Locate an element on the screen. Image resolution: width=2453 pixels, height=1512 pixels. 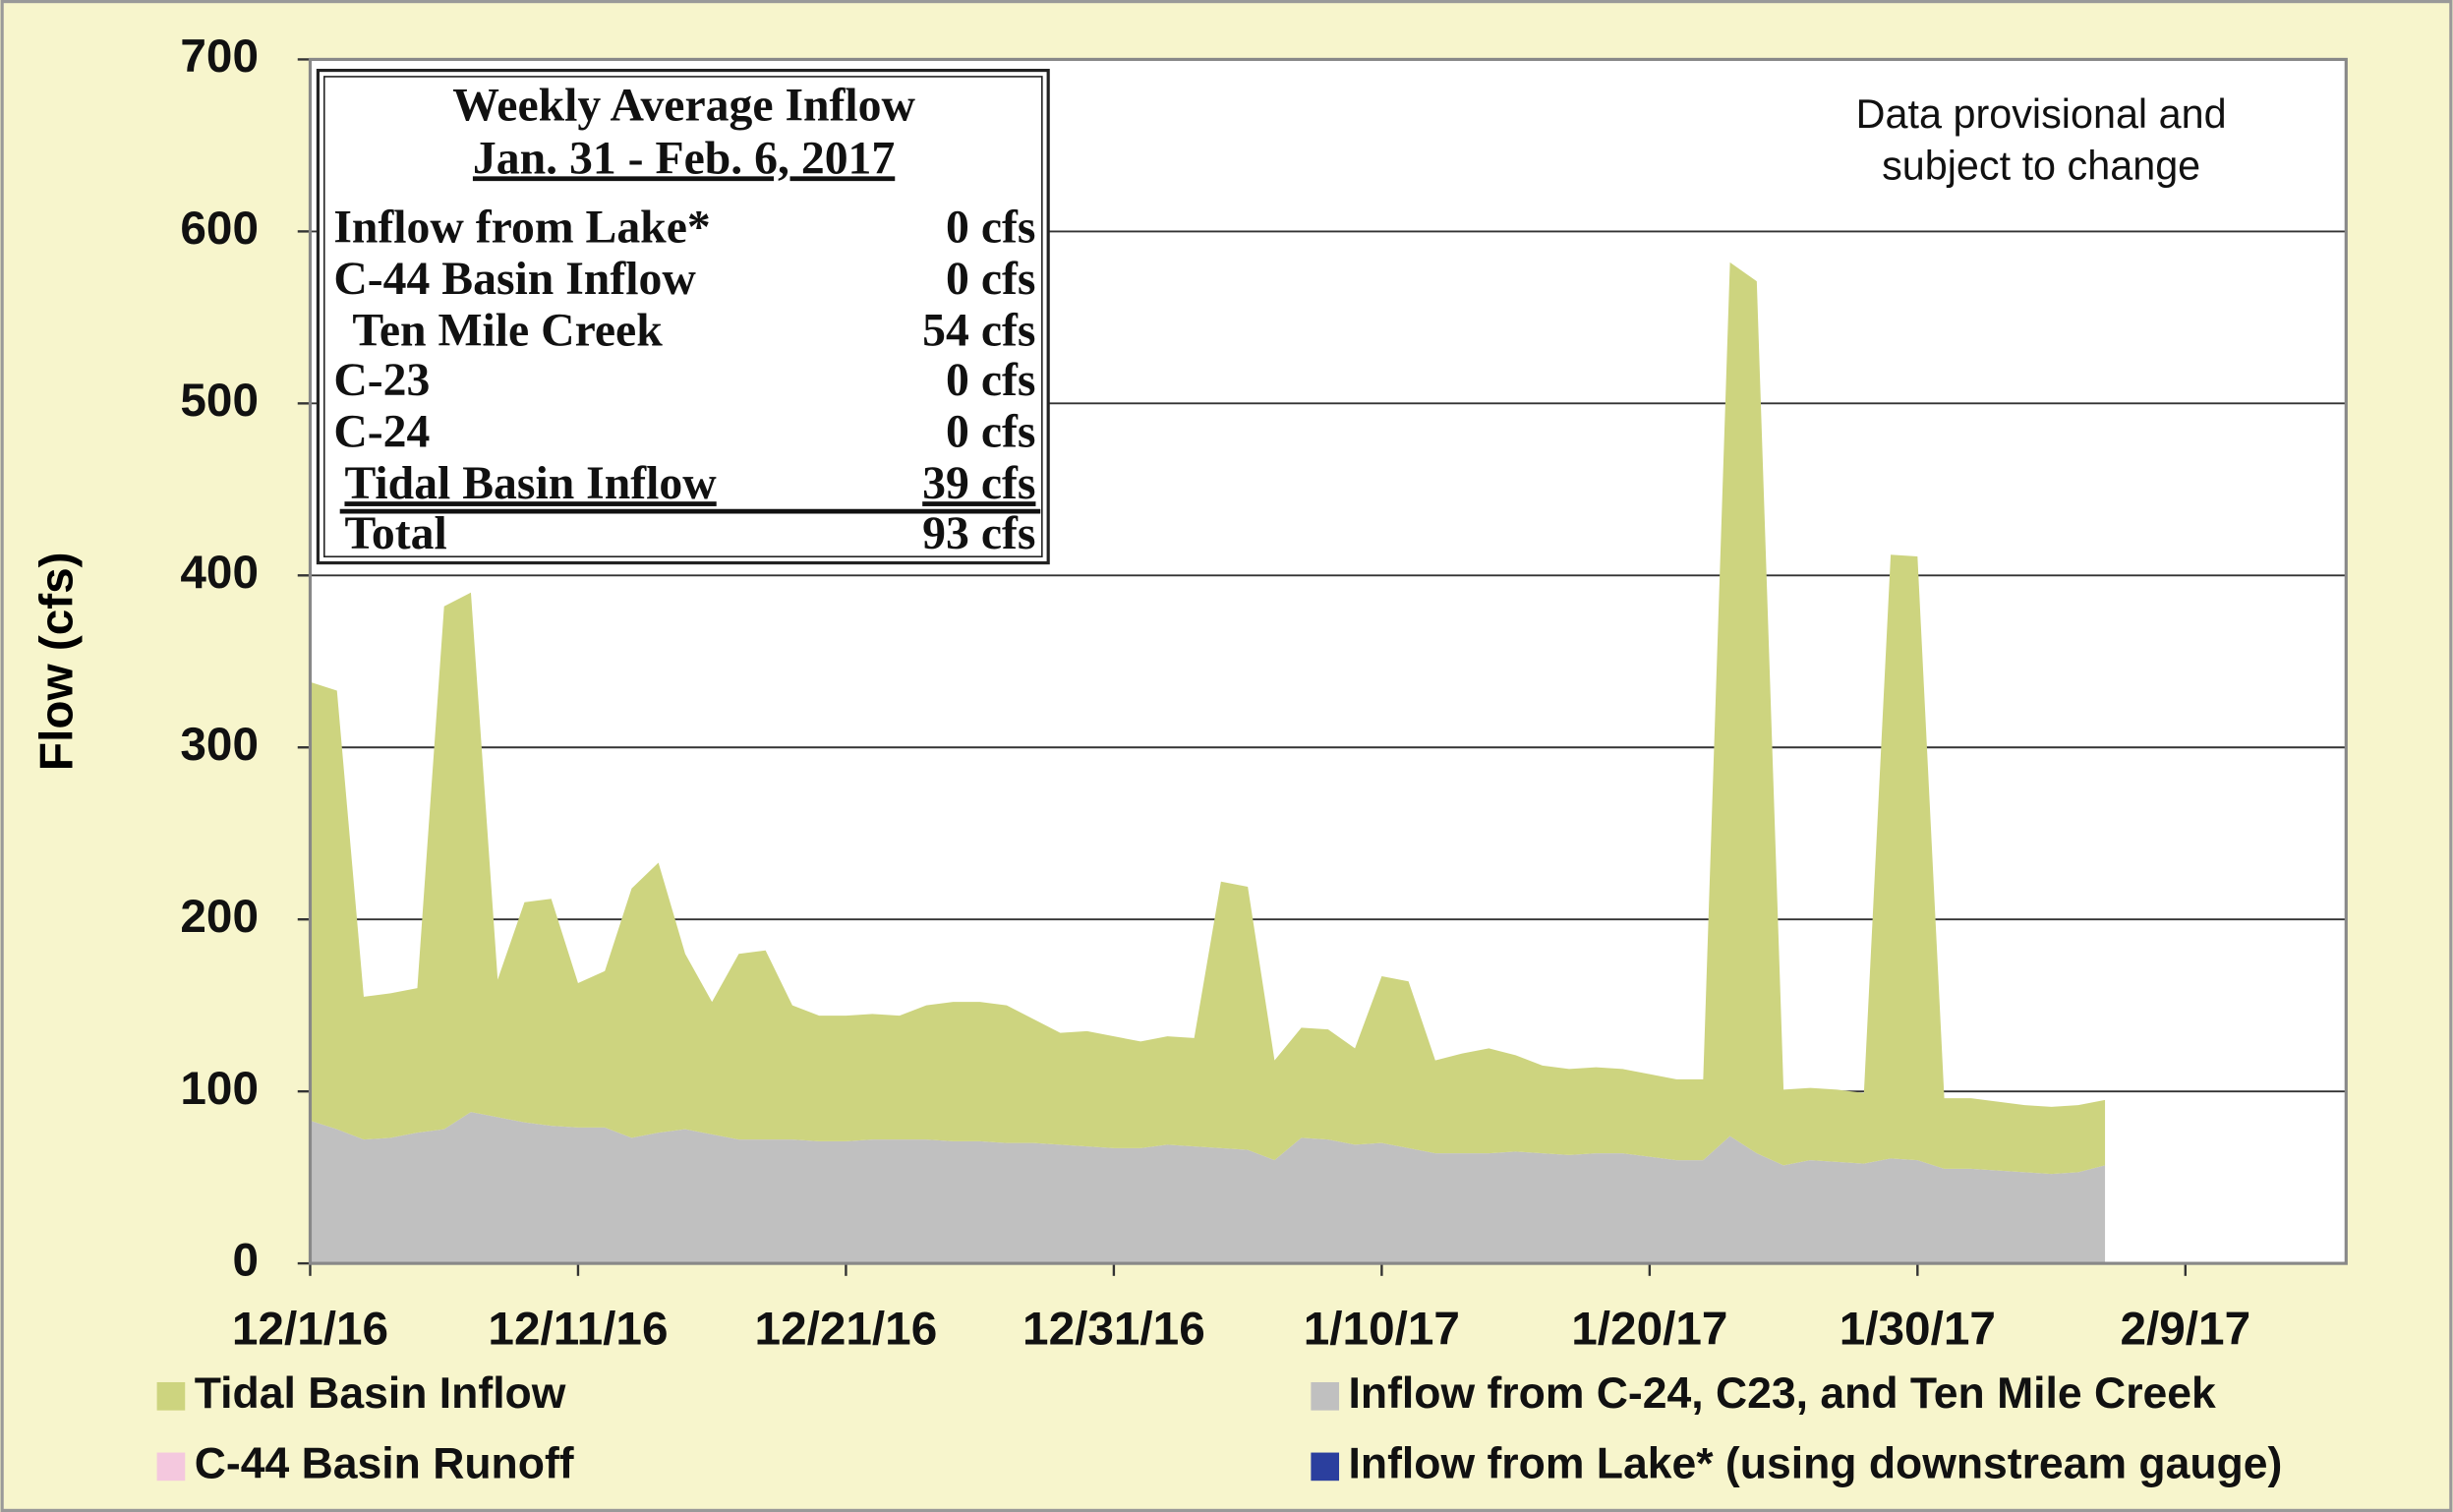
area is located at coordinates (1208, 1188).